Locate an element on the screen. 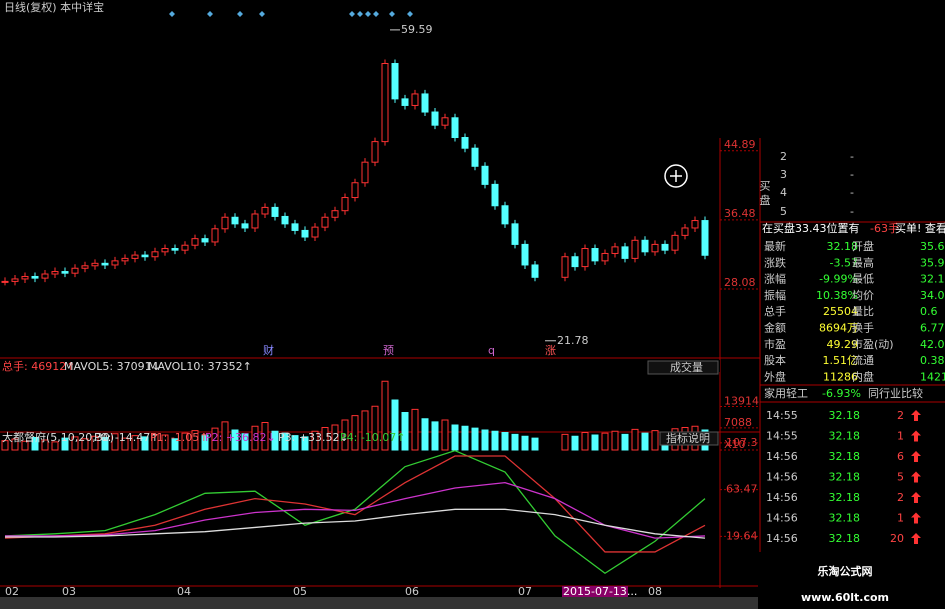  notice-qty: -63手 is located at coordinates (884, 228).